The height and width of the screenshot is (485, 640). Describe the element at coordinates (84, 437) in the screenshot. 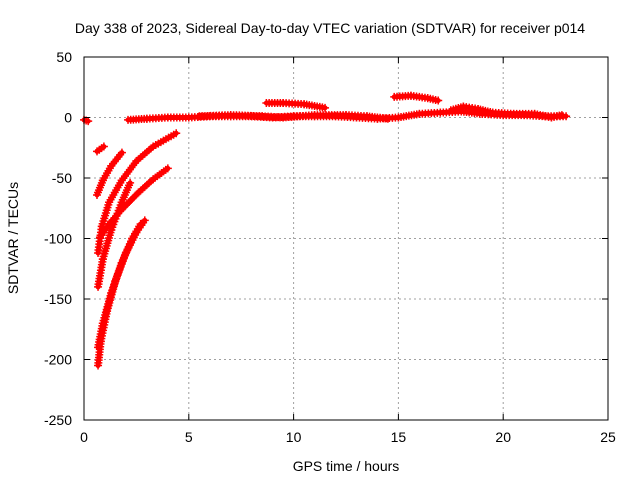

I see `x-tick-label: 0` at that location.